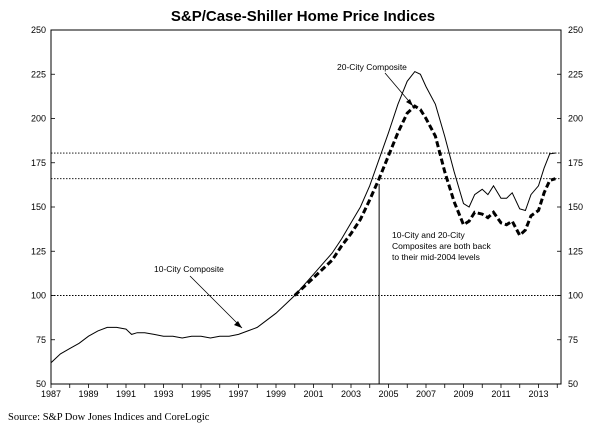  What do you see at coordinates (538, 394) in the screenshot?
I see `x-tick-label: 2013` at bounding box center [538, 394].